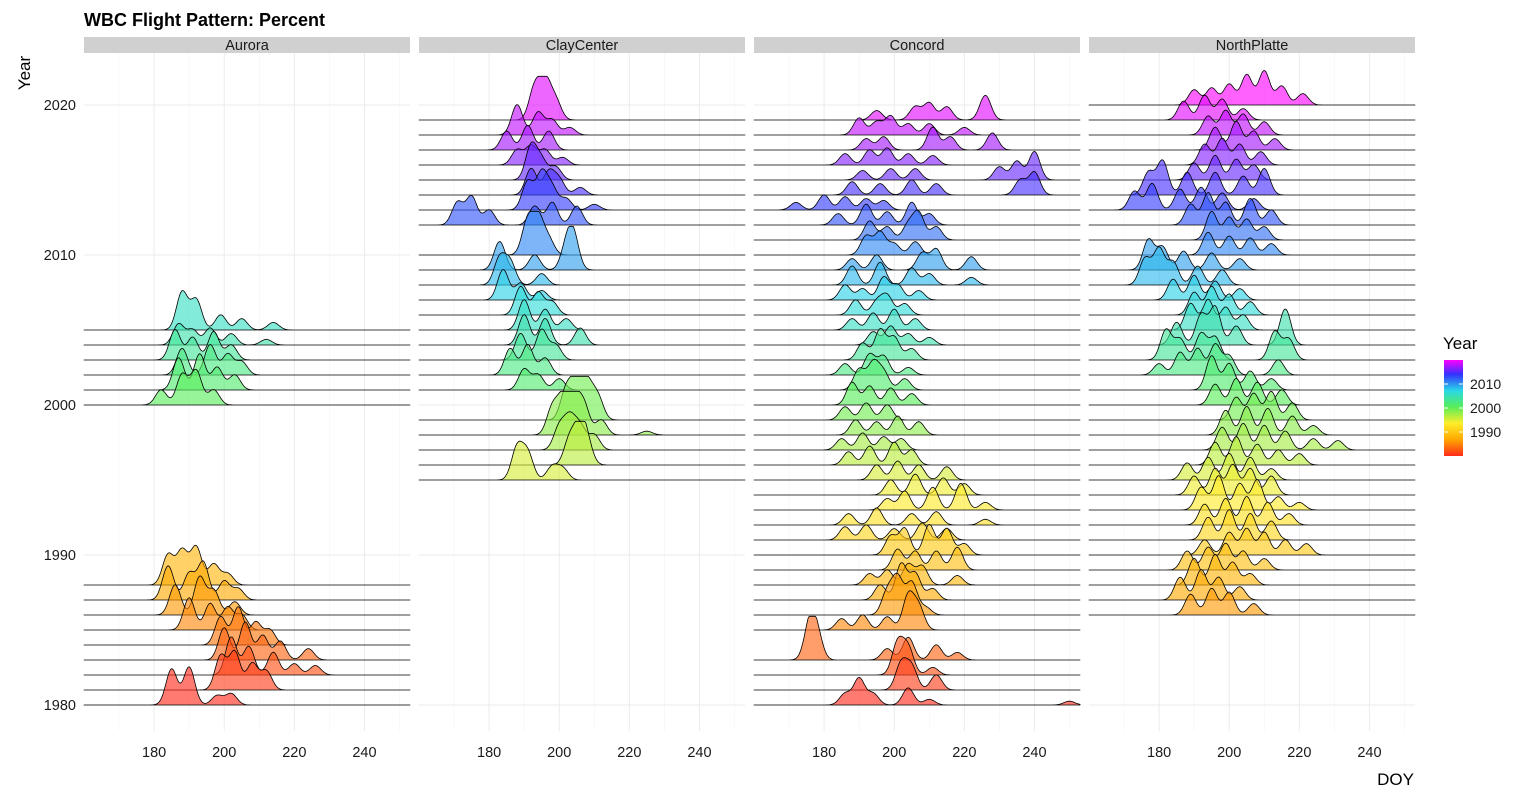  Describe the element at coordinates (917, 259) in the screenshot. I see `ridge-2009` at that location.